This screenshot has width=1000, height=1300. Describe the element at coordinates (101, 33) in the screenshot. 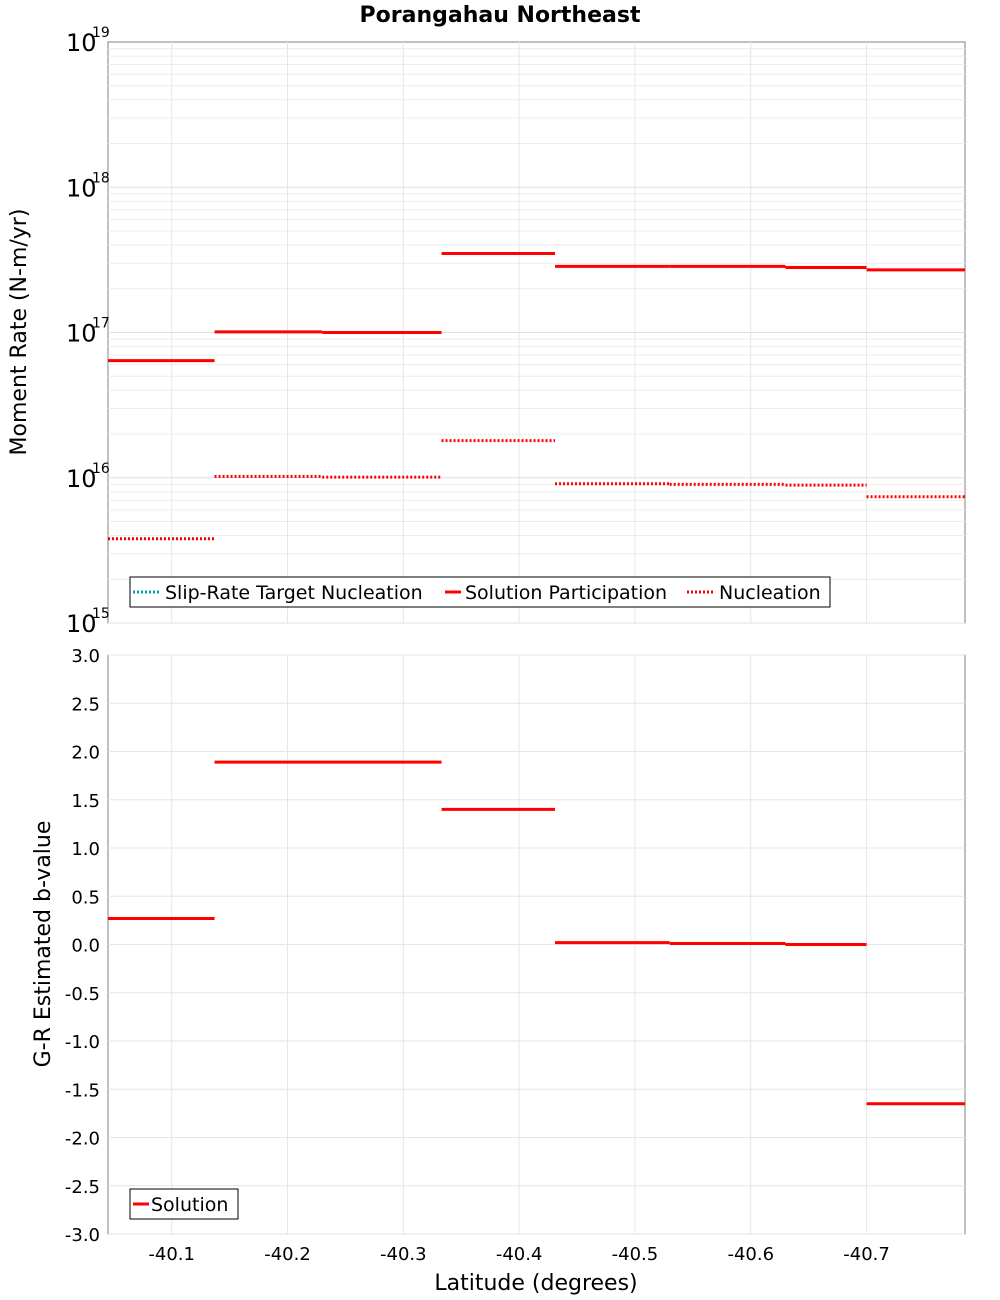

I see `y-tick-label-exponent: 19` at that location.